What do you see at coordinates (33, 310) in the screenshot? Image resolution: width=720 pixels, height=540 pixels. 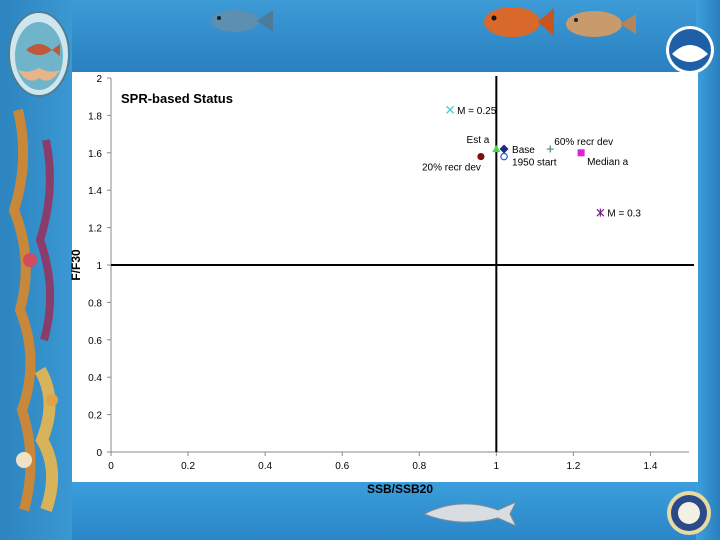 I see `coral-reef-illustration` at bounding box center [33, 310].